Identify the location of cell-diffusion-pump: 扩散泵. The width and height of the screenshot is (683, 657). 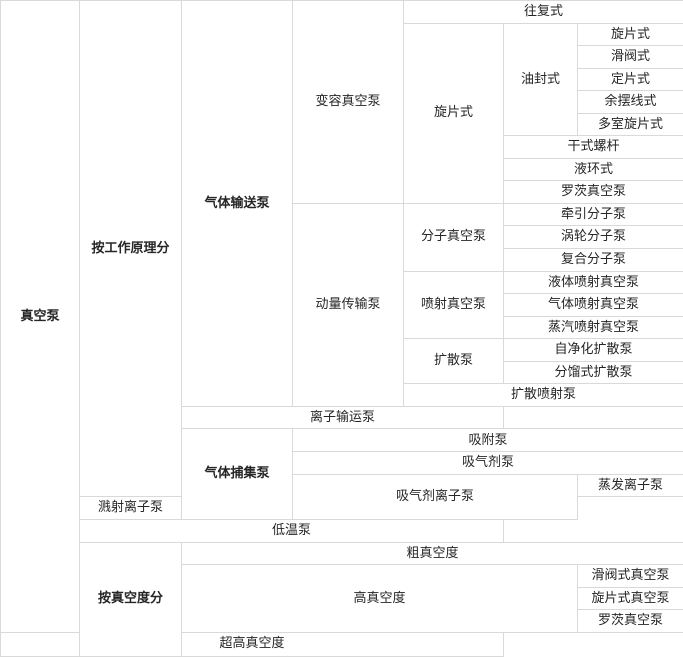
(454, 361).